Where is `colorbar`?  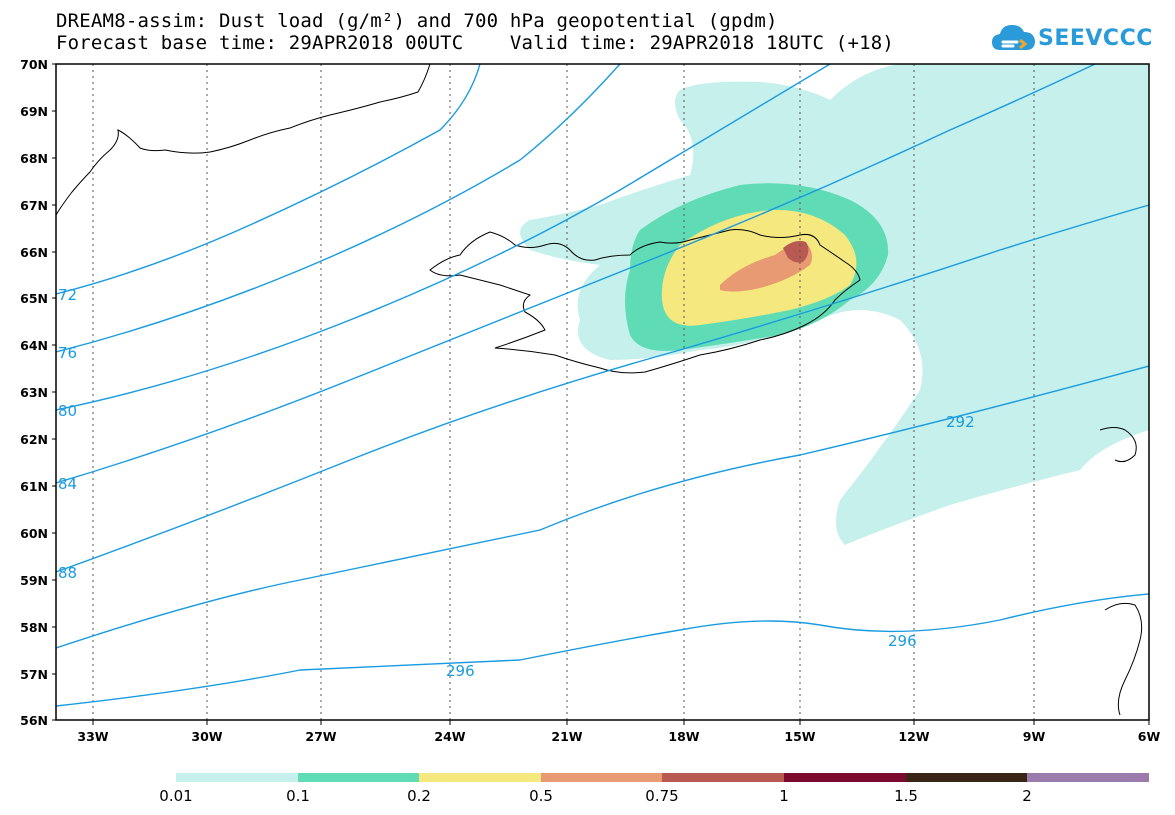 colorbar is located at coordinates (662, 777).